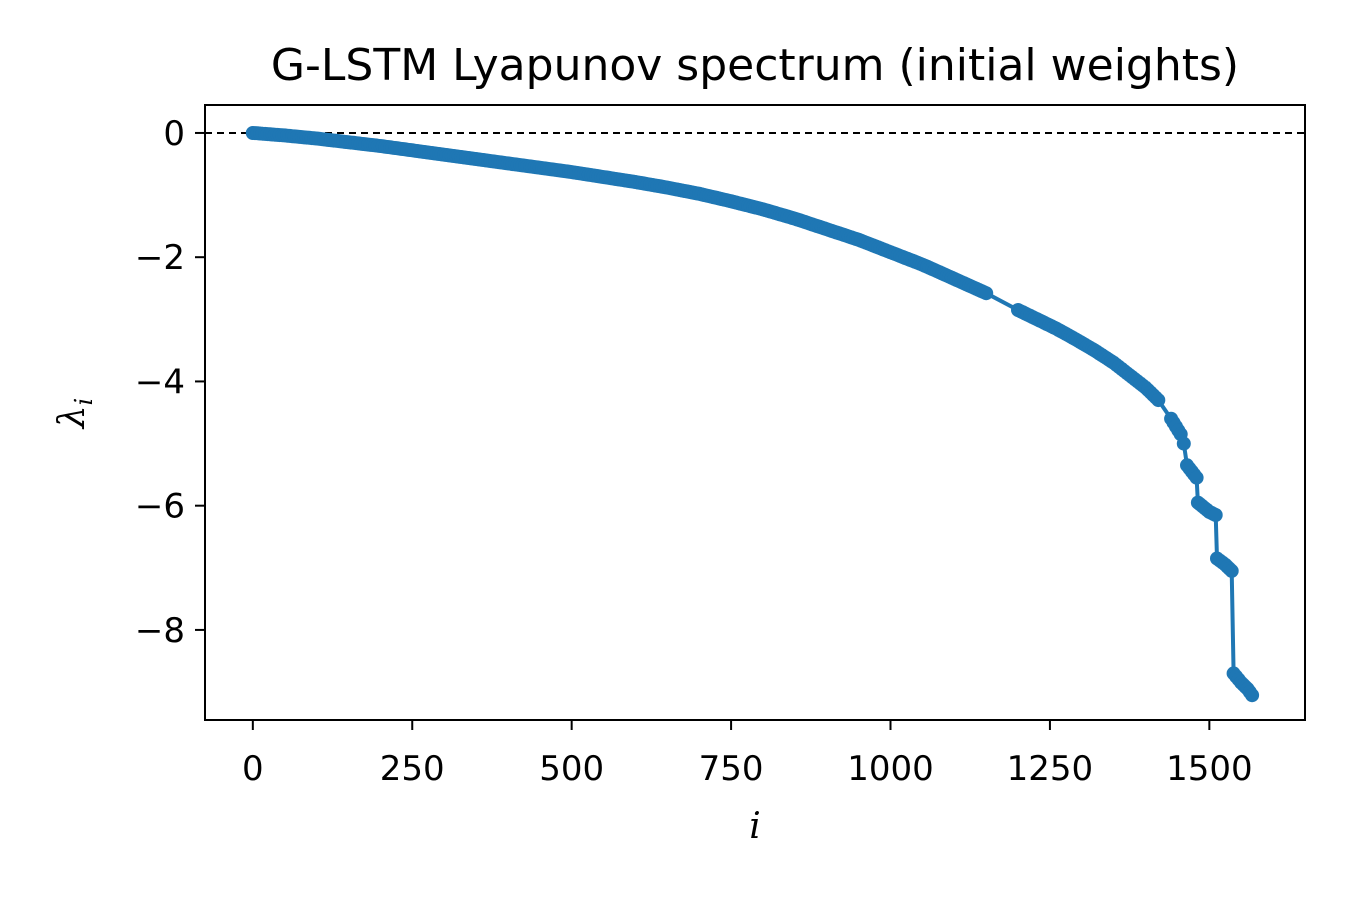  Describe the element at coordinates (160, 631) in the screenshot. I see `y-tick-label: −8` at that location.